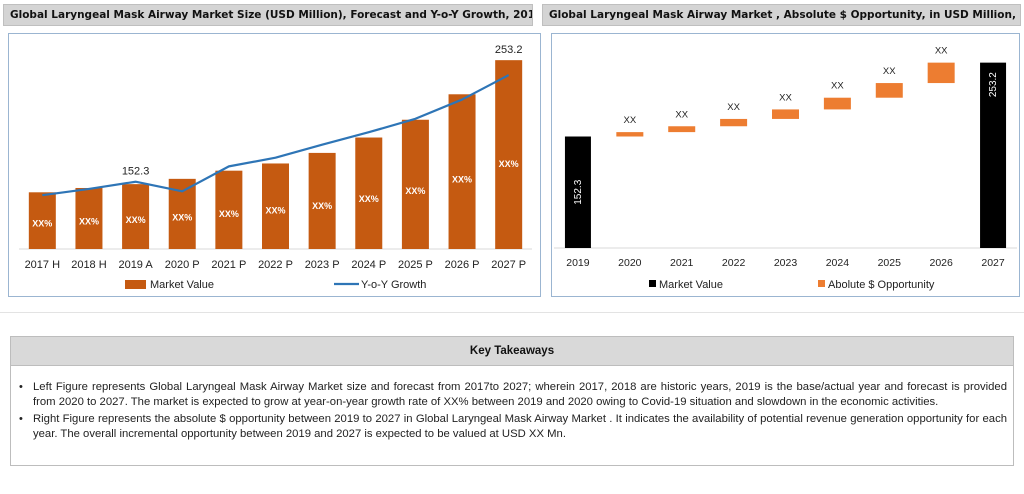 Image resolution: width=1024 pixels, height=494 pixels. What do you see at coordinates (881, 285) in the screenshot?
I see `legend-label: Abolute $ Opportunity` at bounding box center [881, 285].